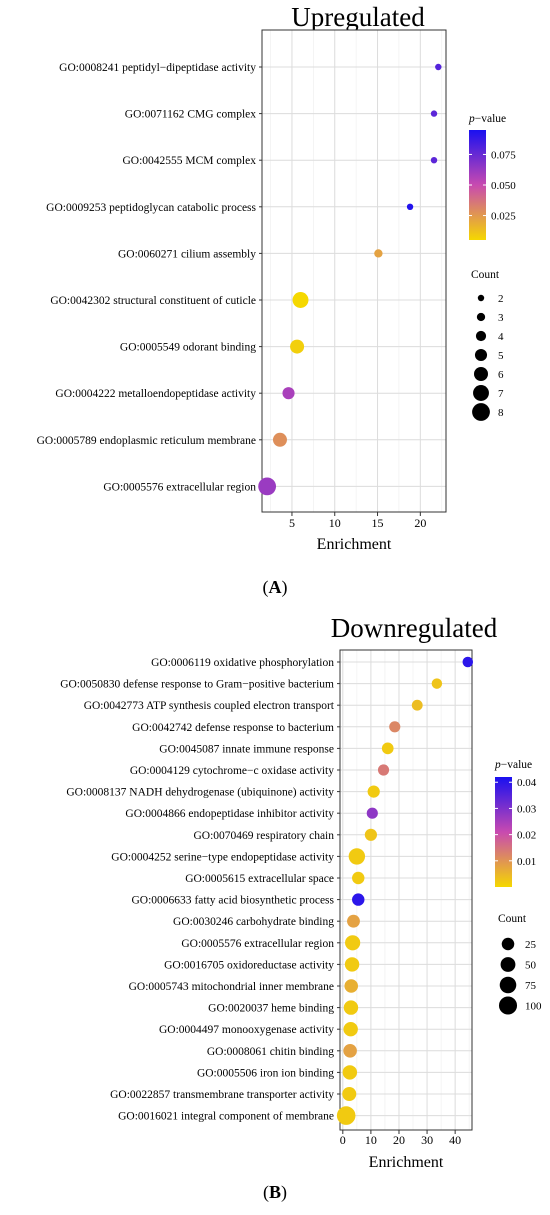  I want to click on panel-label: (A), so click(275, 587).